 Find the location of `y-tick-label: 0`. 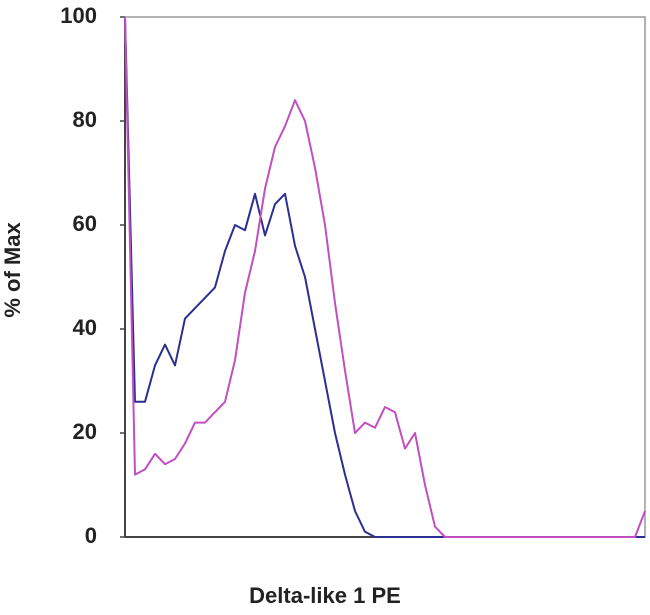

y-tick-label: 0 is located at coordinates (91, 535).